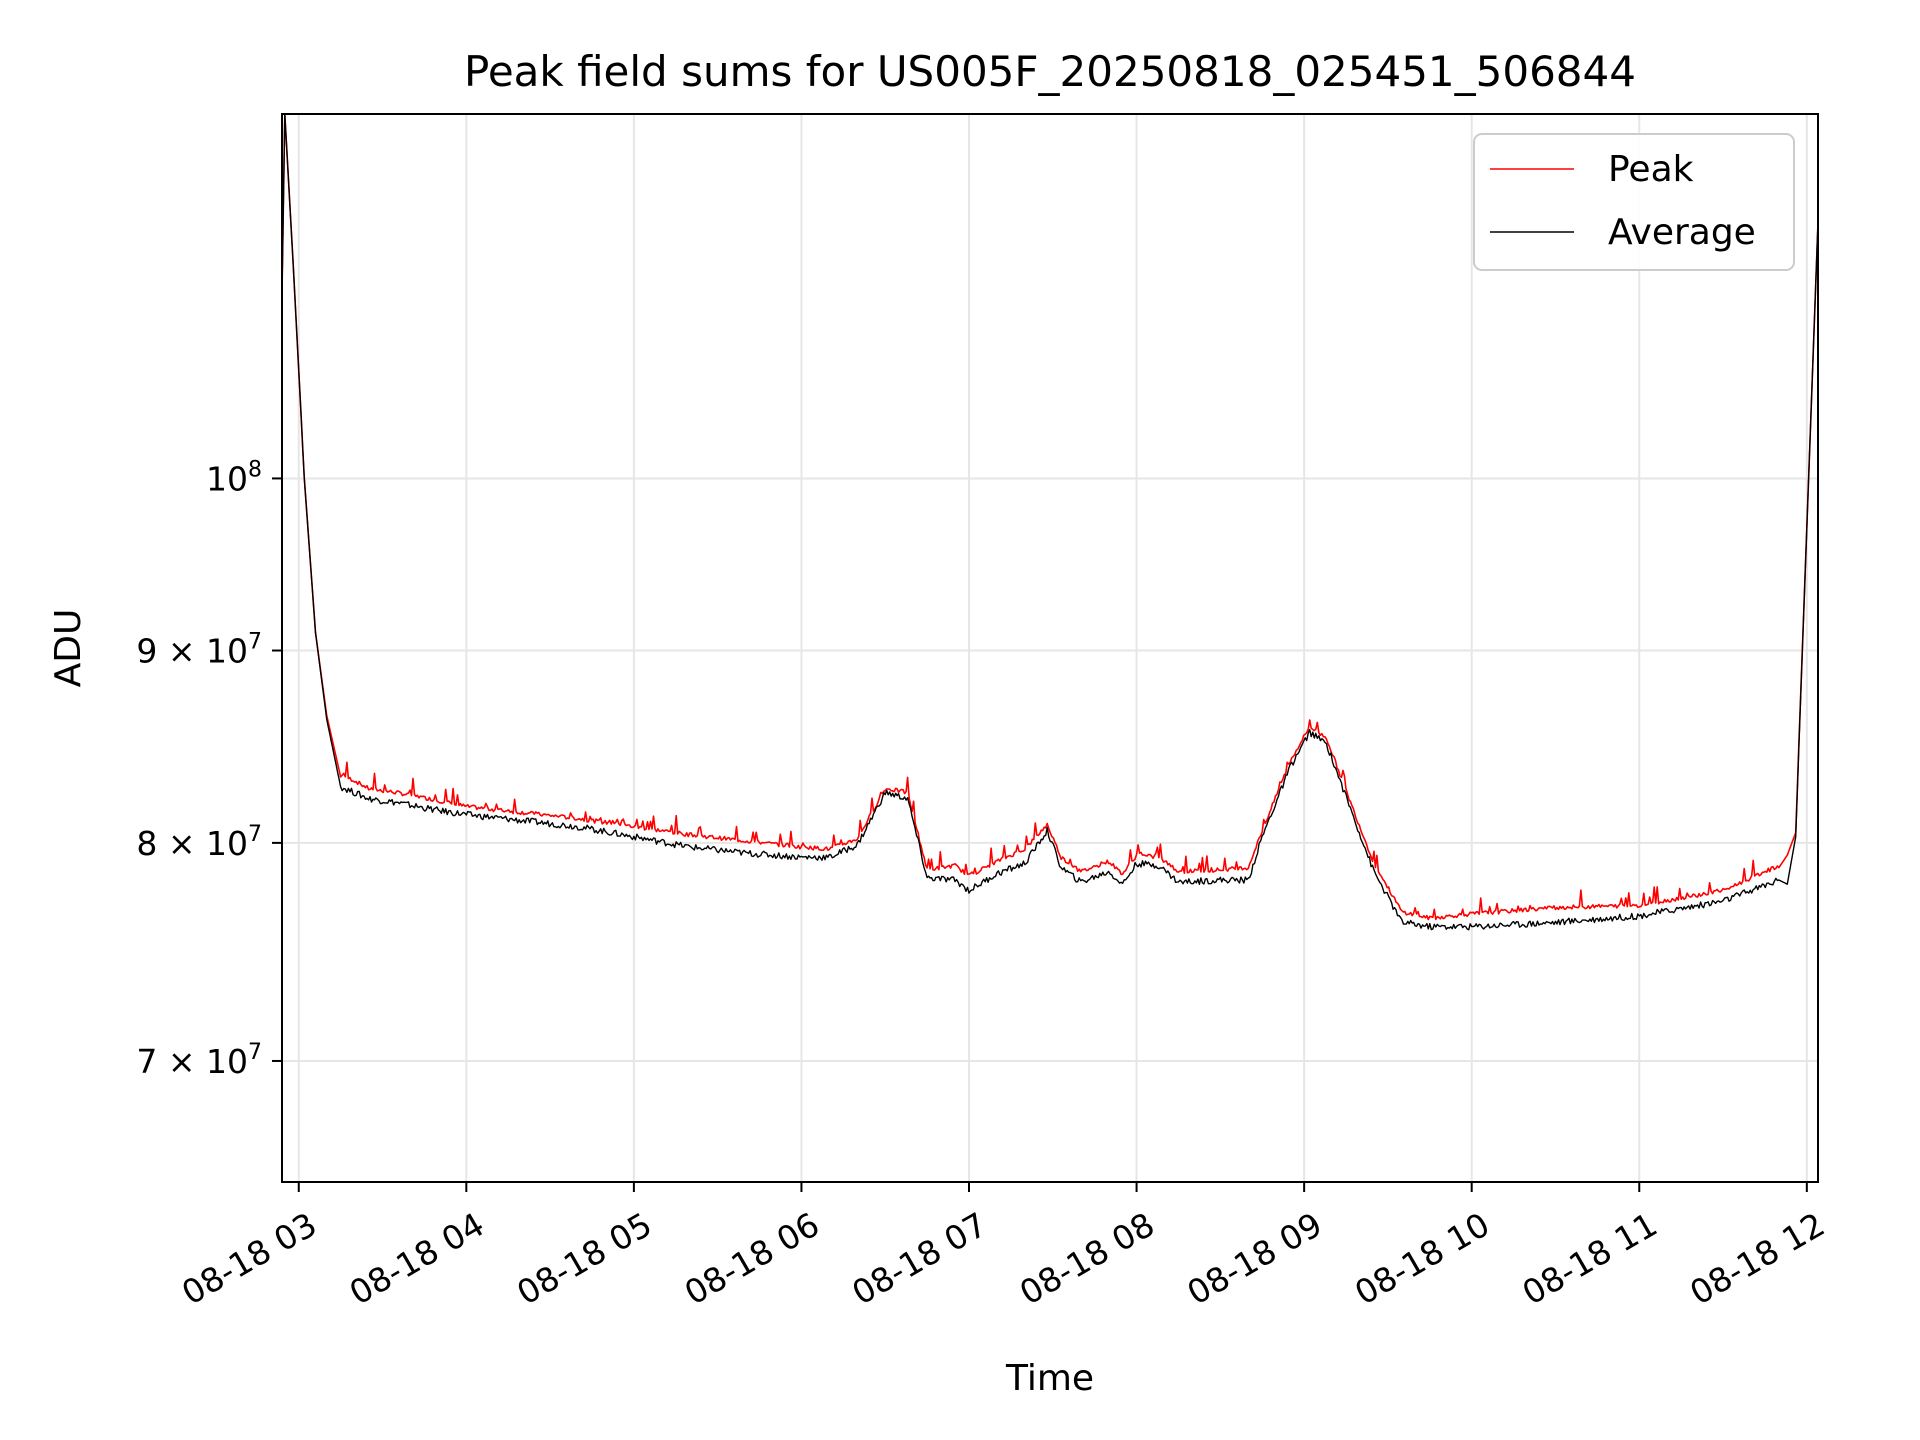  I want to click on legend-box, so click(1634, 202).